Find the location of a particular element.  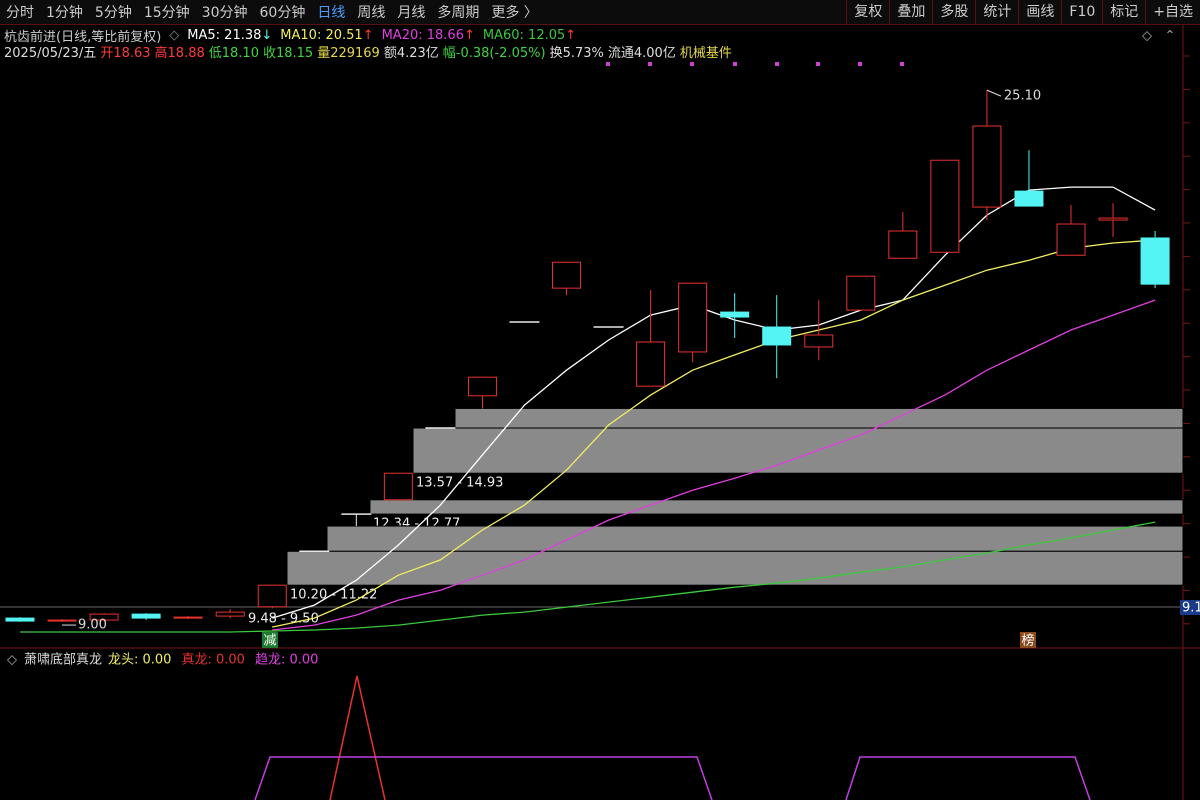

period-tab: 60分钟 is located at coordinates (282, 13).